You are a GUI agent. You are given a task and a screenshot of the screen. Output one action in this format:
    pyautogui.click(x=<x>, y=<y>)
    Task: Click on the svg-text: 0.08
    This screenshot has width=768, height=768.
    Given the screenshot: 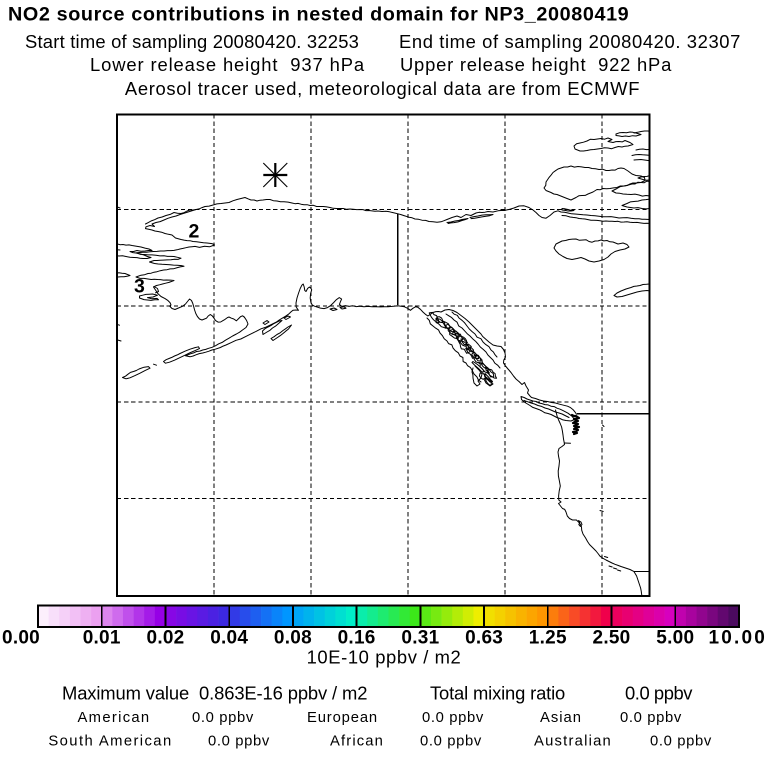 What is the action you would take?
    pyautogui.click(x=293, y=638)
    